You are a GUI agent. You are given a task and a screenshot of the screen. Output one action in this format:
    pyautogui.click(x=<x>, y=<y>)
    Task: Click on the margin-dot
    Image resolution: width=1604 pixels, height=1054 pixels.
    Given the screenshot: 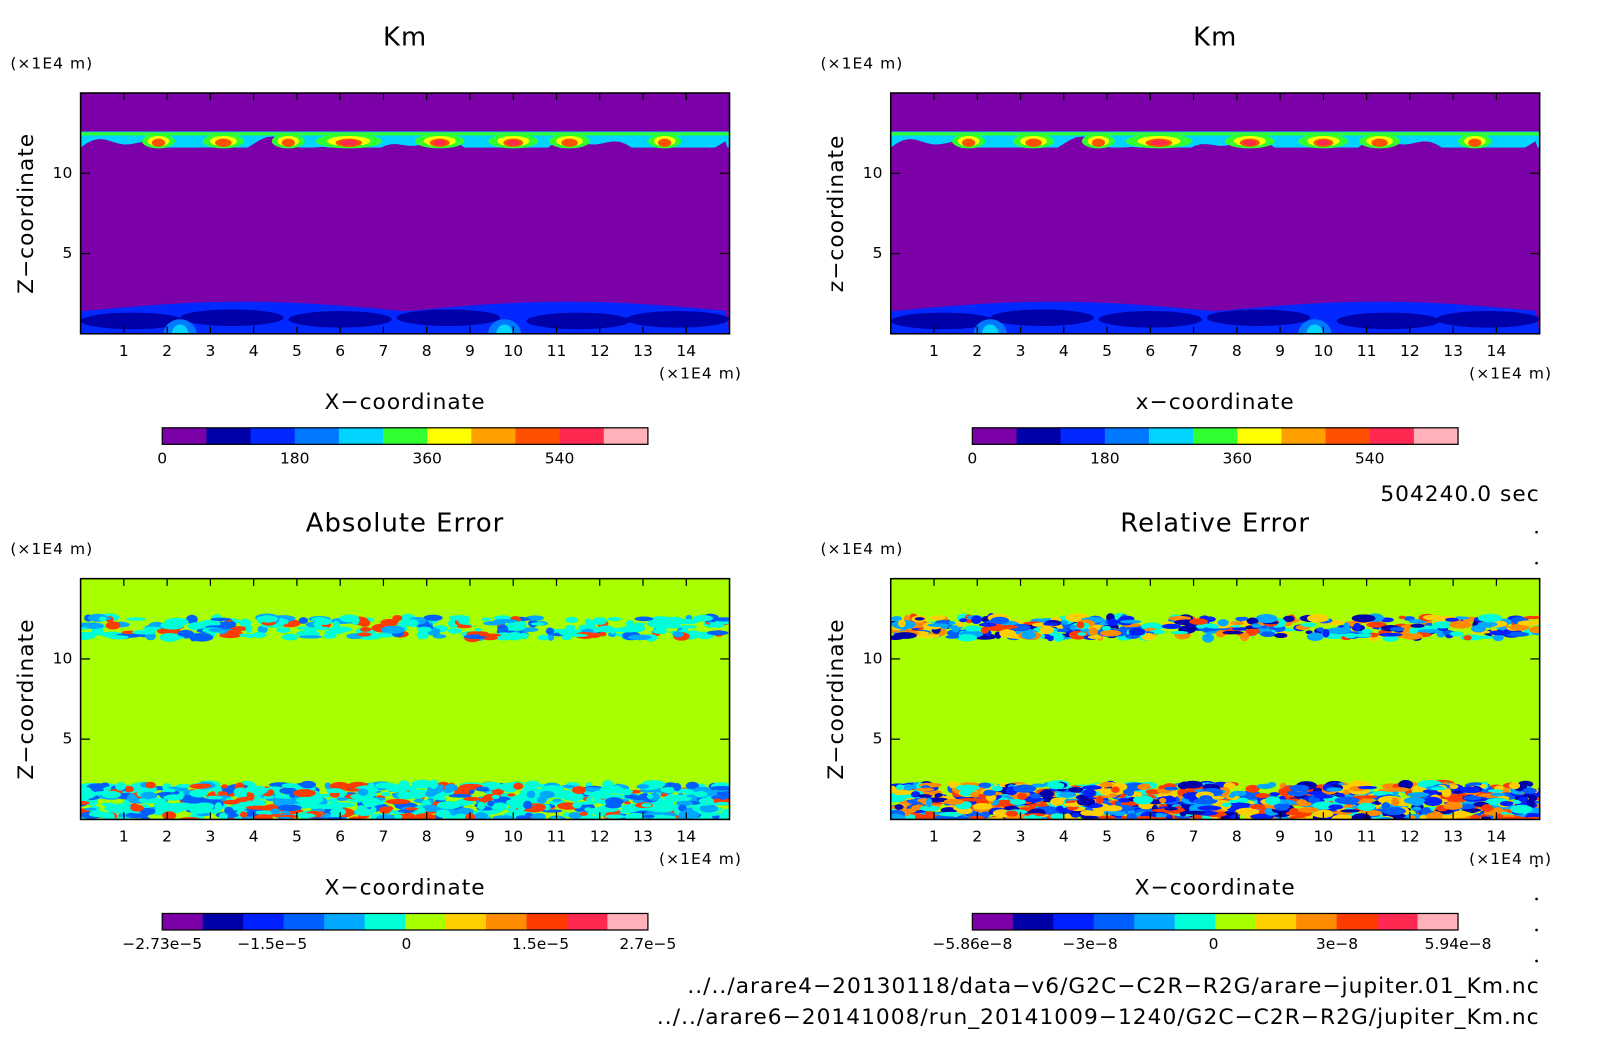 What is the action you would take?
    pyautogui.click(x=1536, y=866)
    